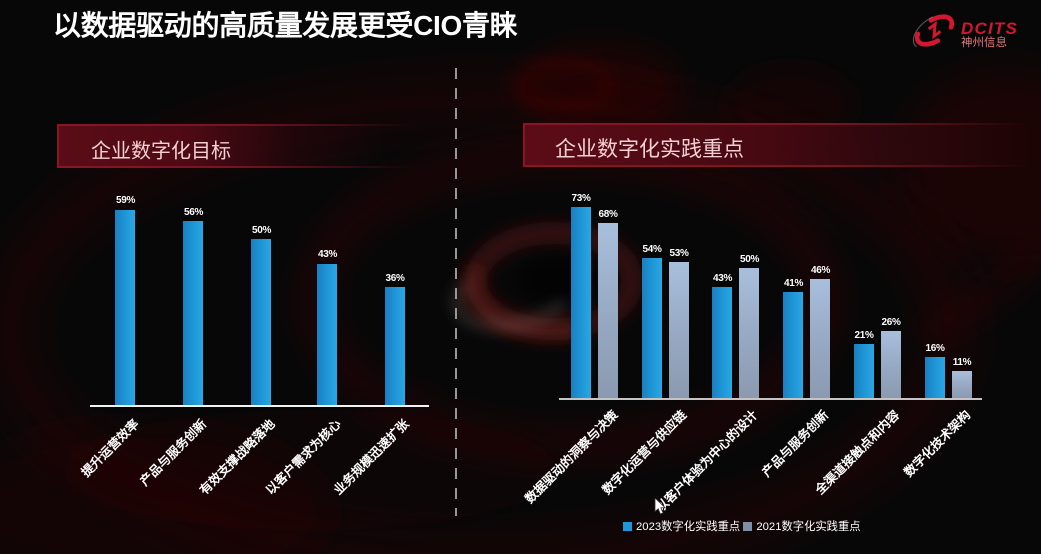 The height and width of the screenshot is (554, 1041). I want to click on svg-text: DCITS, so click(989, 28).